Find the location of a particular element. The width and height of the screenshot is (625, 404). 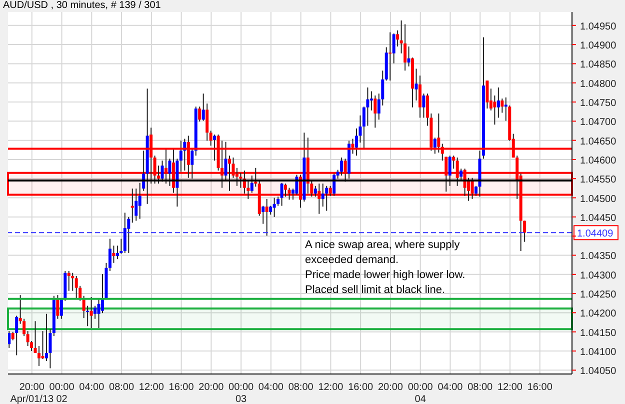

y-tick-label: 1.04350 is located at coordinates (598, 256).